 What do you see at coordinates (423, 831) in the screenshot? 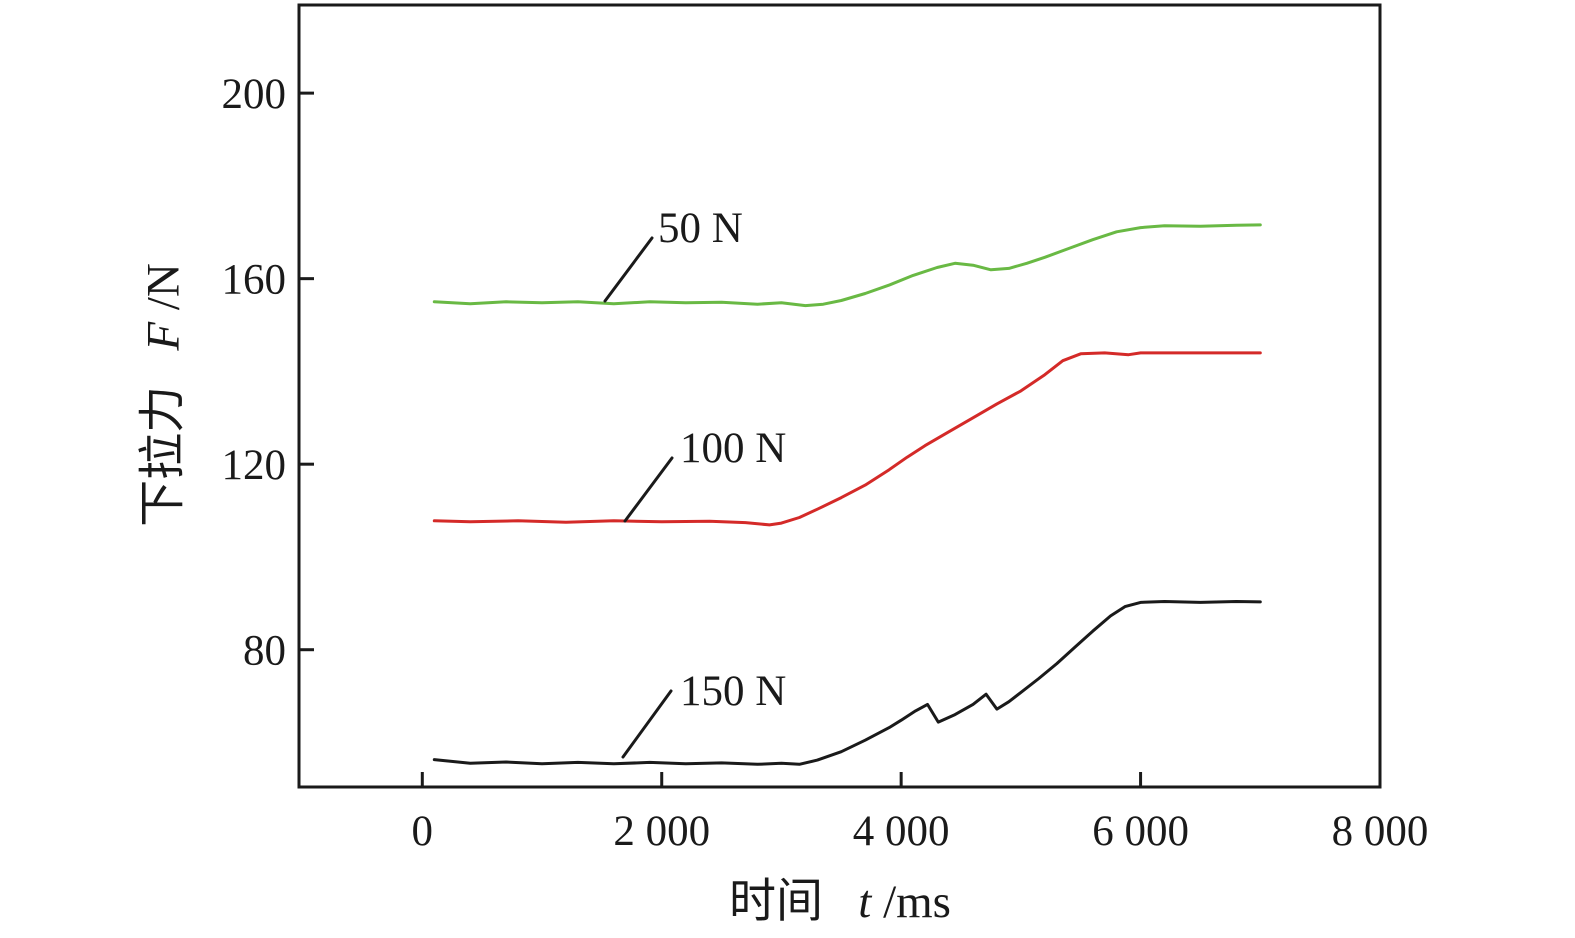
I see `x-tick-label: 0` at bounding box center [423, 831].